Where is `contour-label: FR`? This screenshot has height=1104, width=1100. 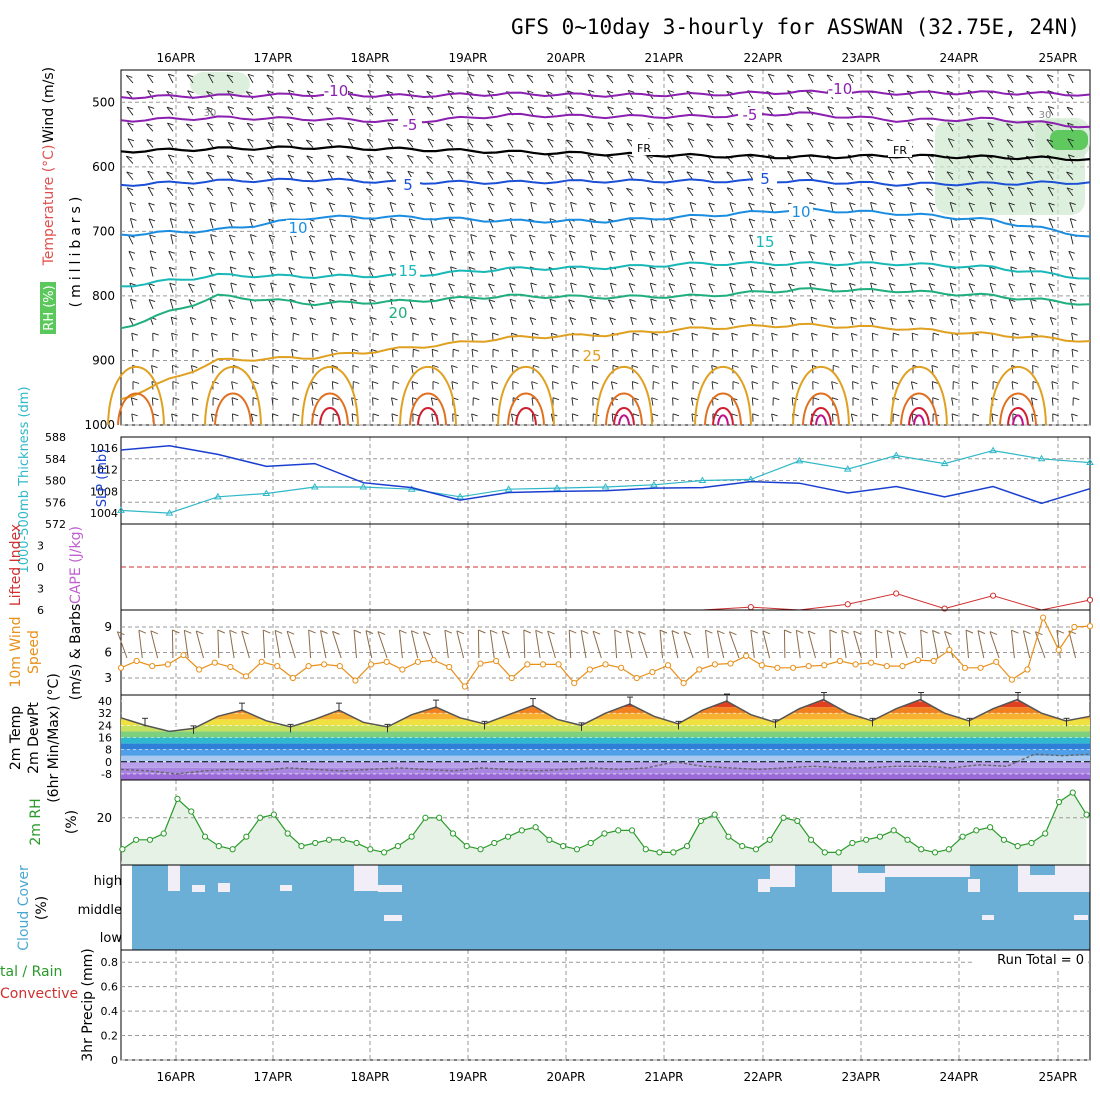
contour-label: FR is located at coordinates (900, 150).